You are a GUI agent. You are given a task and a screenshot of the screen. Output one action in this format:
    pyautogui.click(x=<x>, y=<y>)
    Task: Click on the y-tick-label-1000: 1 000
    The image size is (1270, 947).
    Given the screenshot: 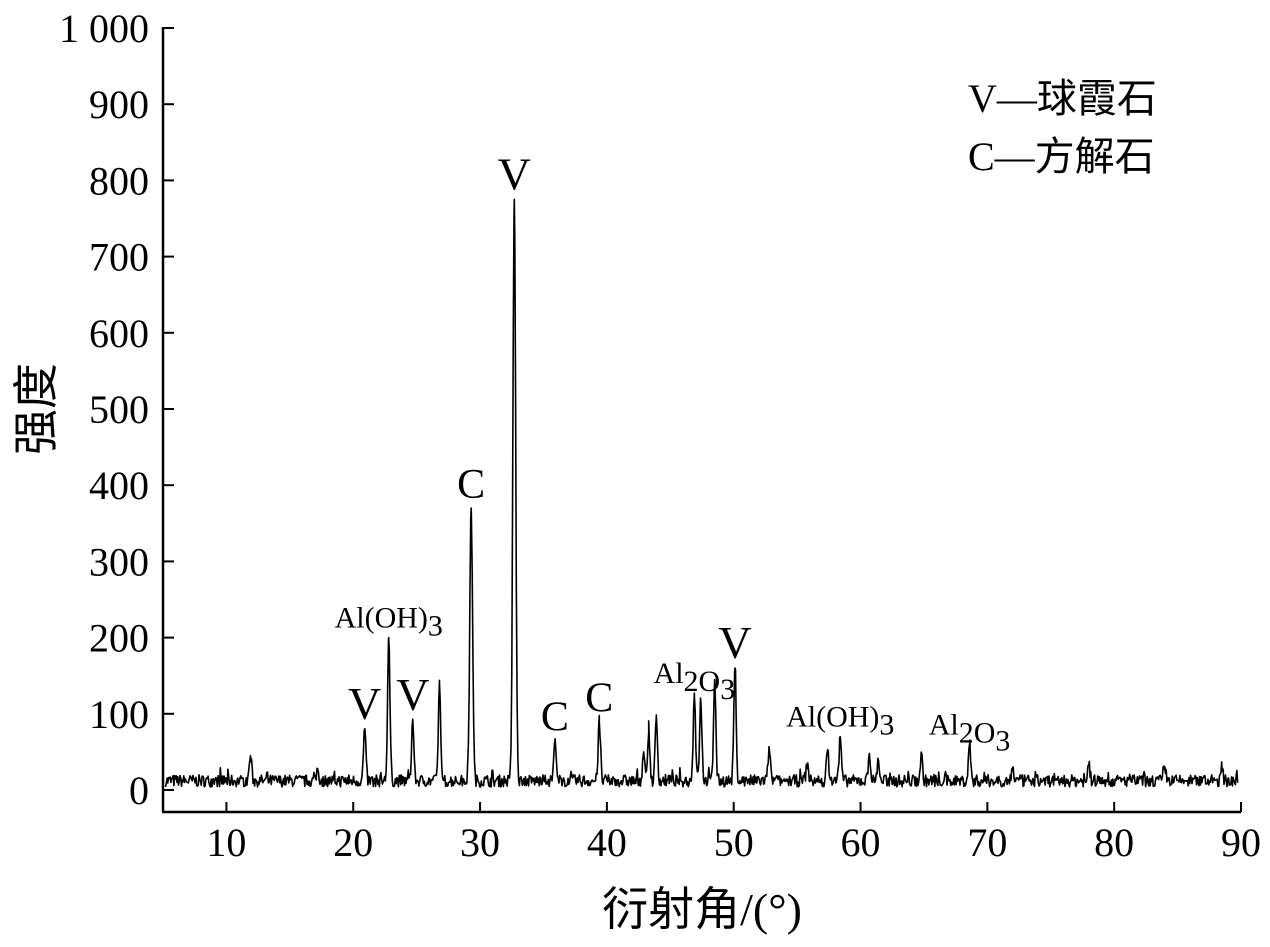 What is the action you would take?
    pyautogui.click(x=104, y=28)
    